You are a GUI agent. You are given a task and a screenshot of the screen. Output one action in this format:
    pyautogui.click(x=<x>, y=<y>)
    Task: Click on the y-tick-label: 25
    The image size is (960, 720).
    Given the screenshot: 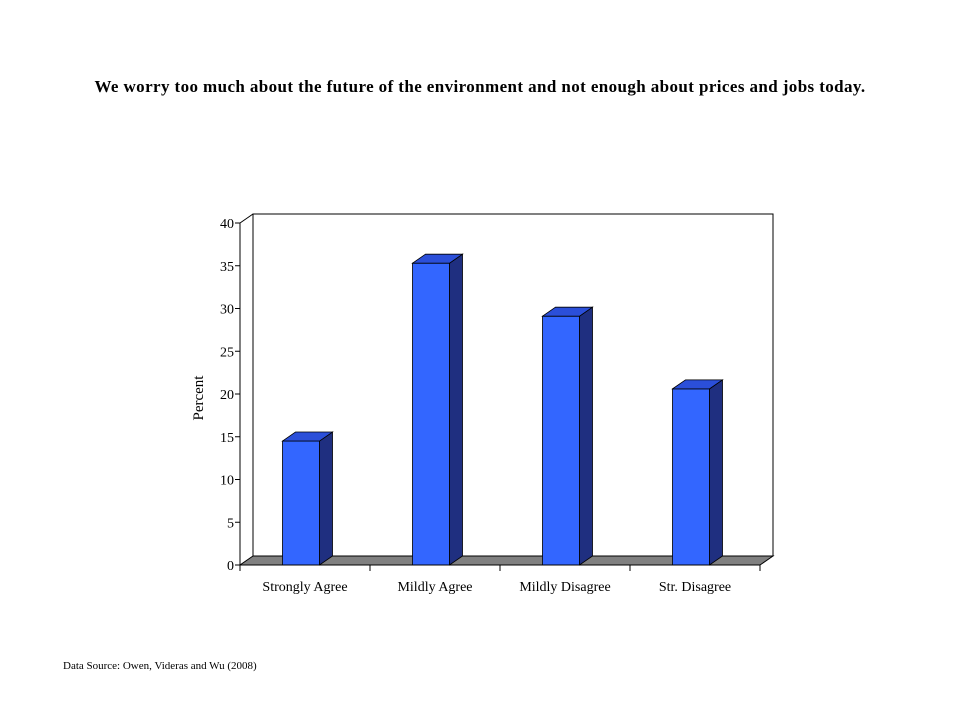 What is the action you would take?
    pyautogui.click(x=227, y=352)
    